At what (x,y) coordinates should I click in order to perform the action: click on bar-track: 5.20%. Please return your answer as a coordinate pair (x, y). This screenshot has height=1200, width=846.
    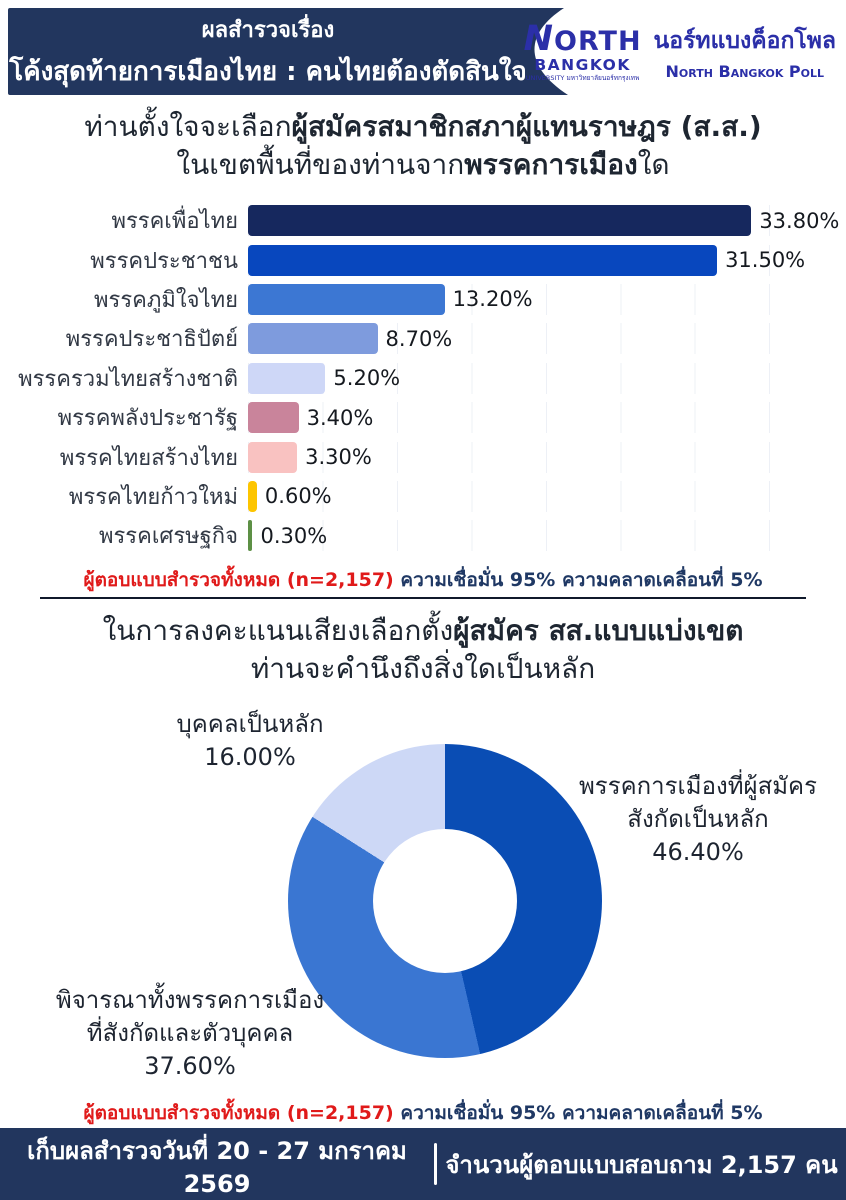
    Looking at the image, I should click on (522, 378).